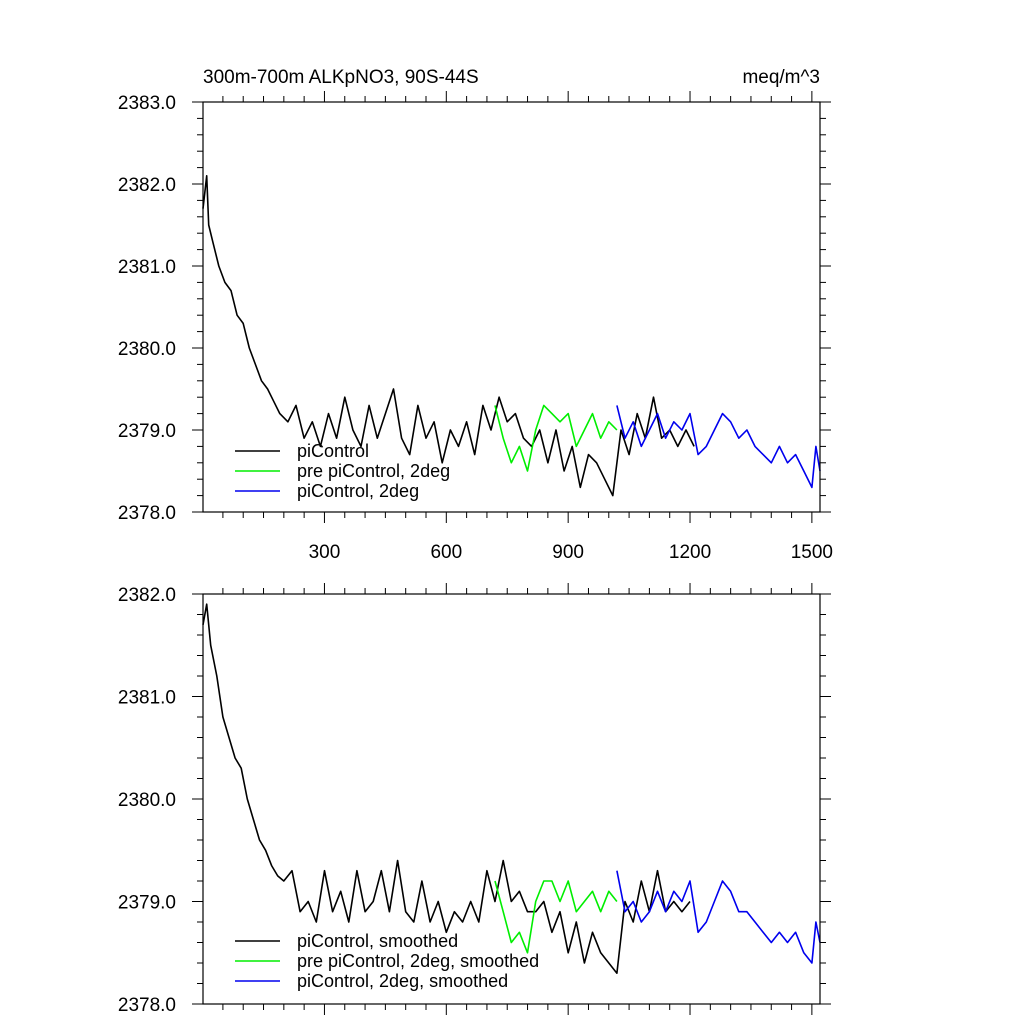 This screenshot has height=1024, width=1024. What do you see at coordinates (446, 552) in the screenshot?
I see `x-tick-label: 600` at bounding box center [446, 552].